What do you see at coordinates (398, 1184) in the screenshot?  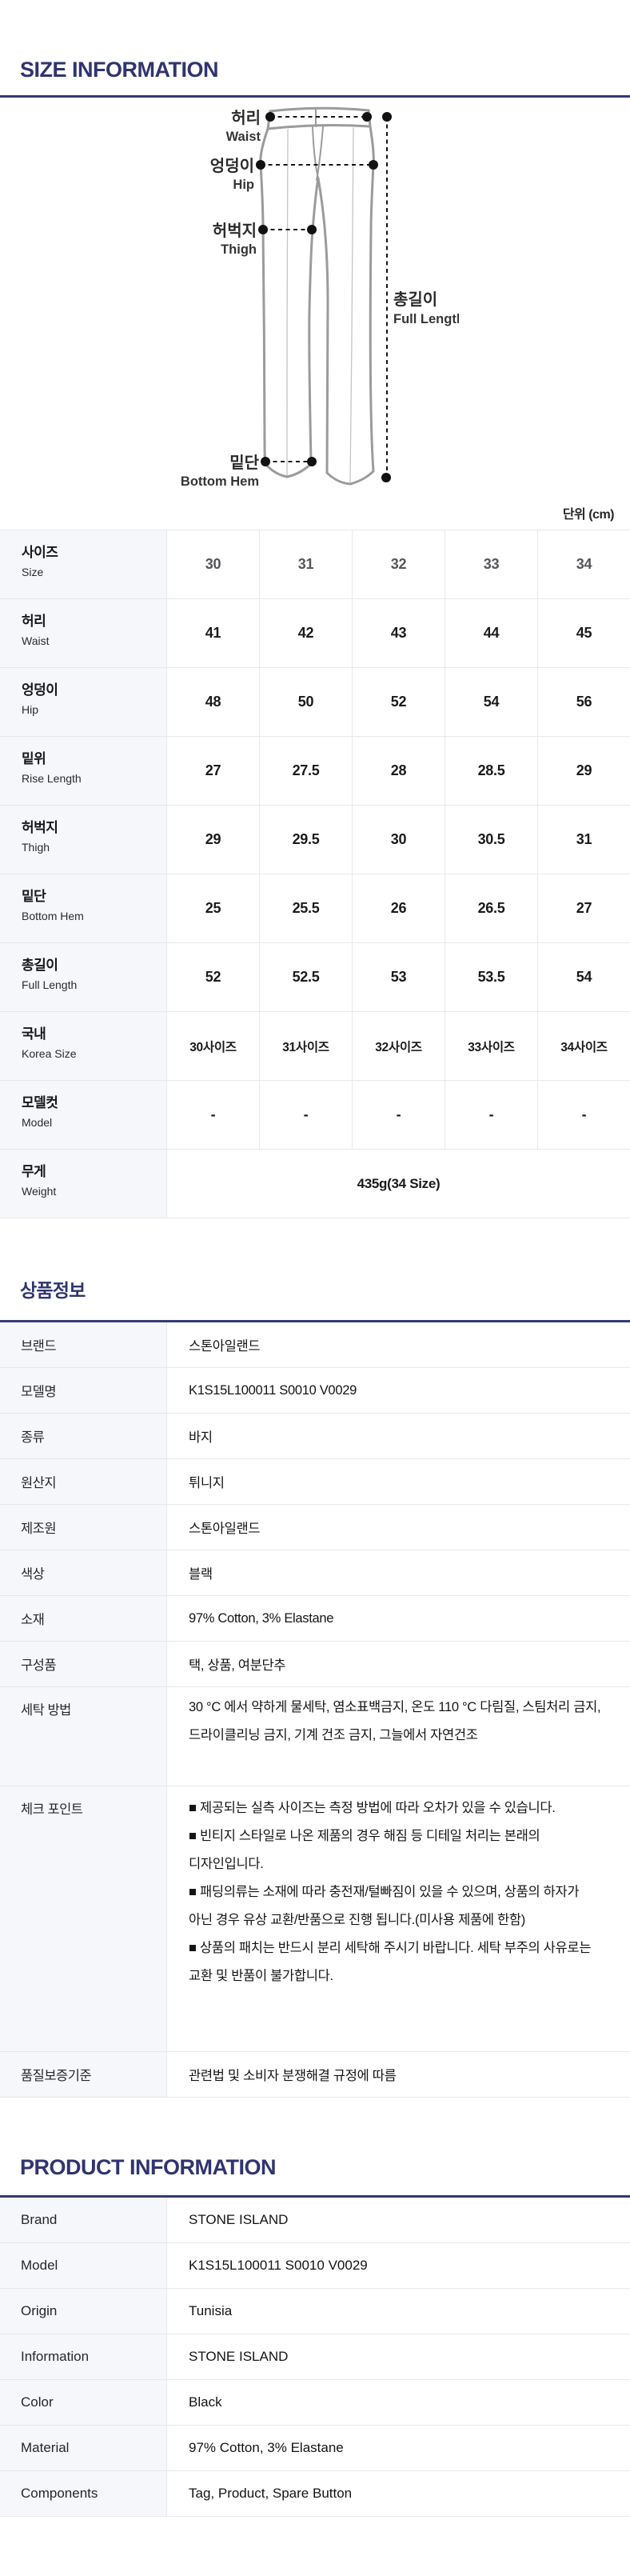 I see `weight-value-cell: 435g(34 Size)` at bounding box center [398, 1184].